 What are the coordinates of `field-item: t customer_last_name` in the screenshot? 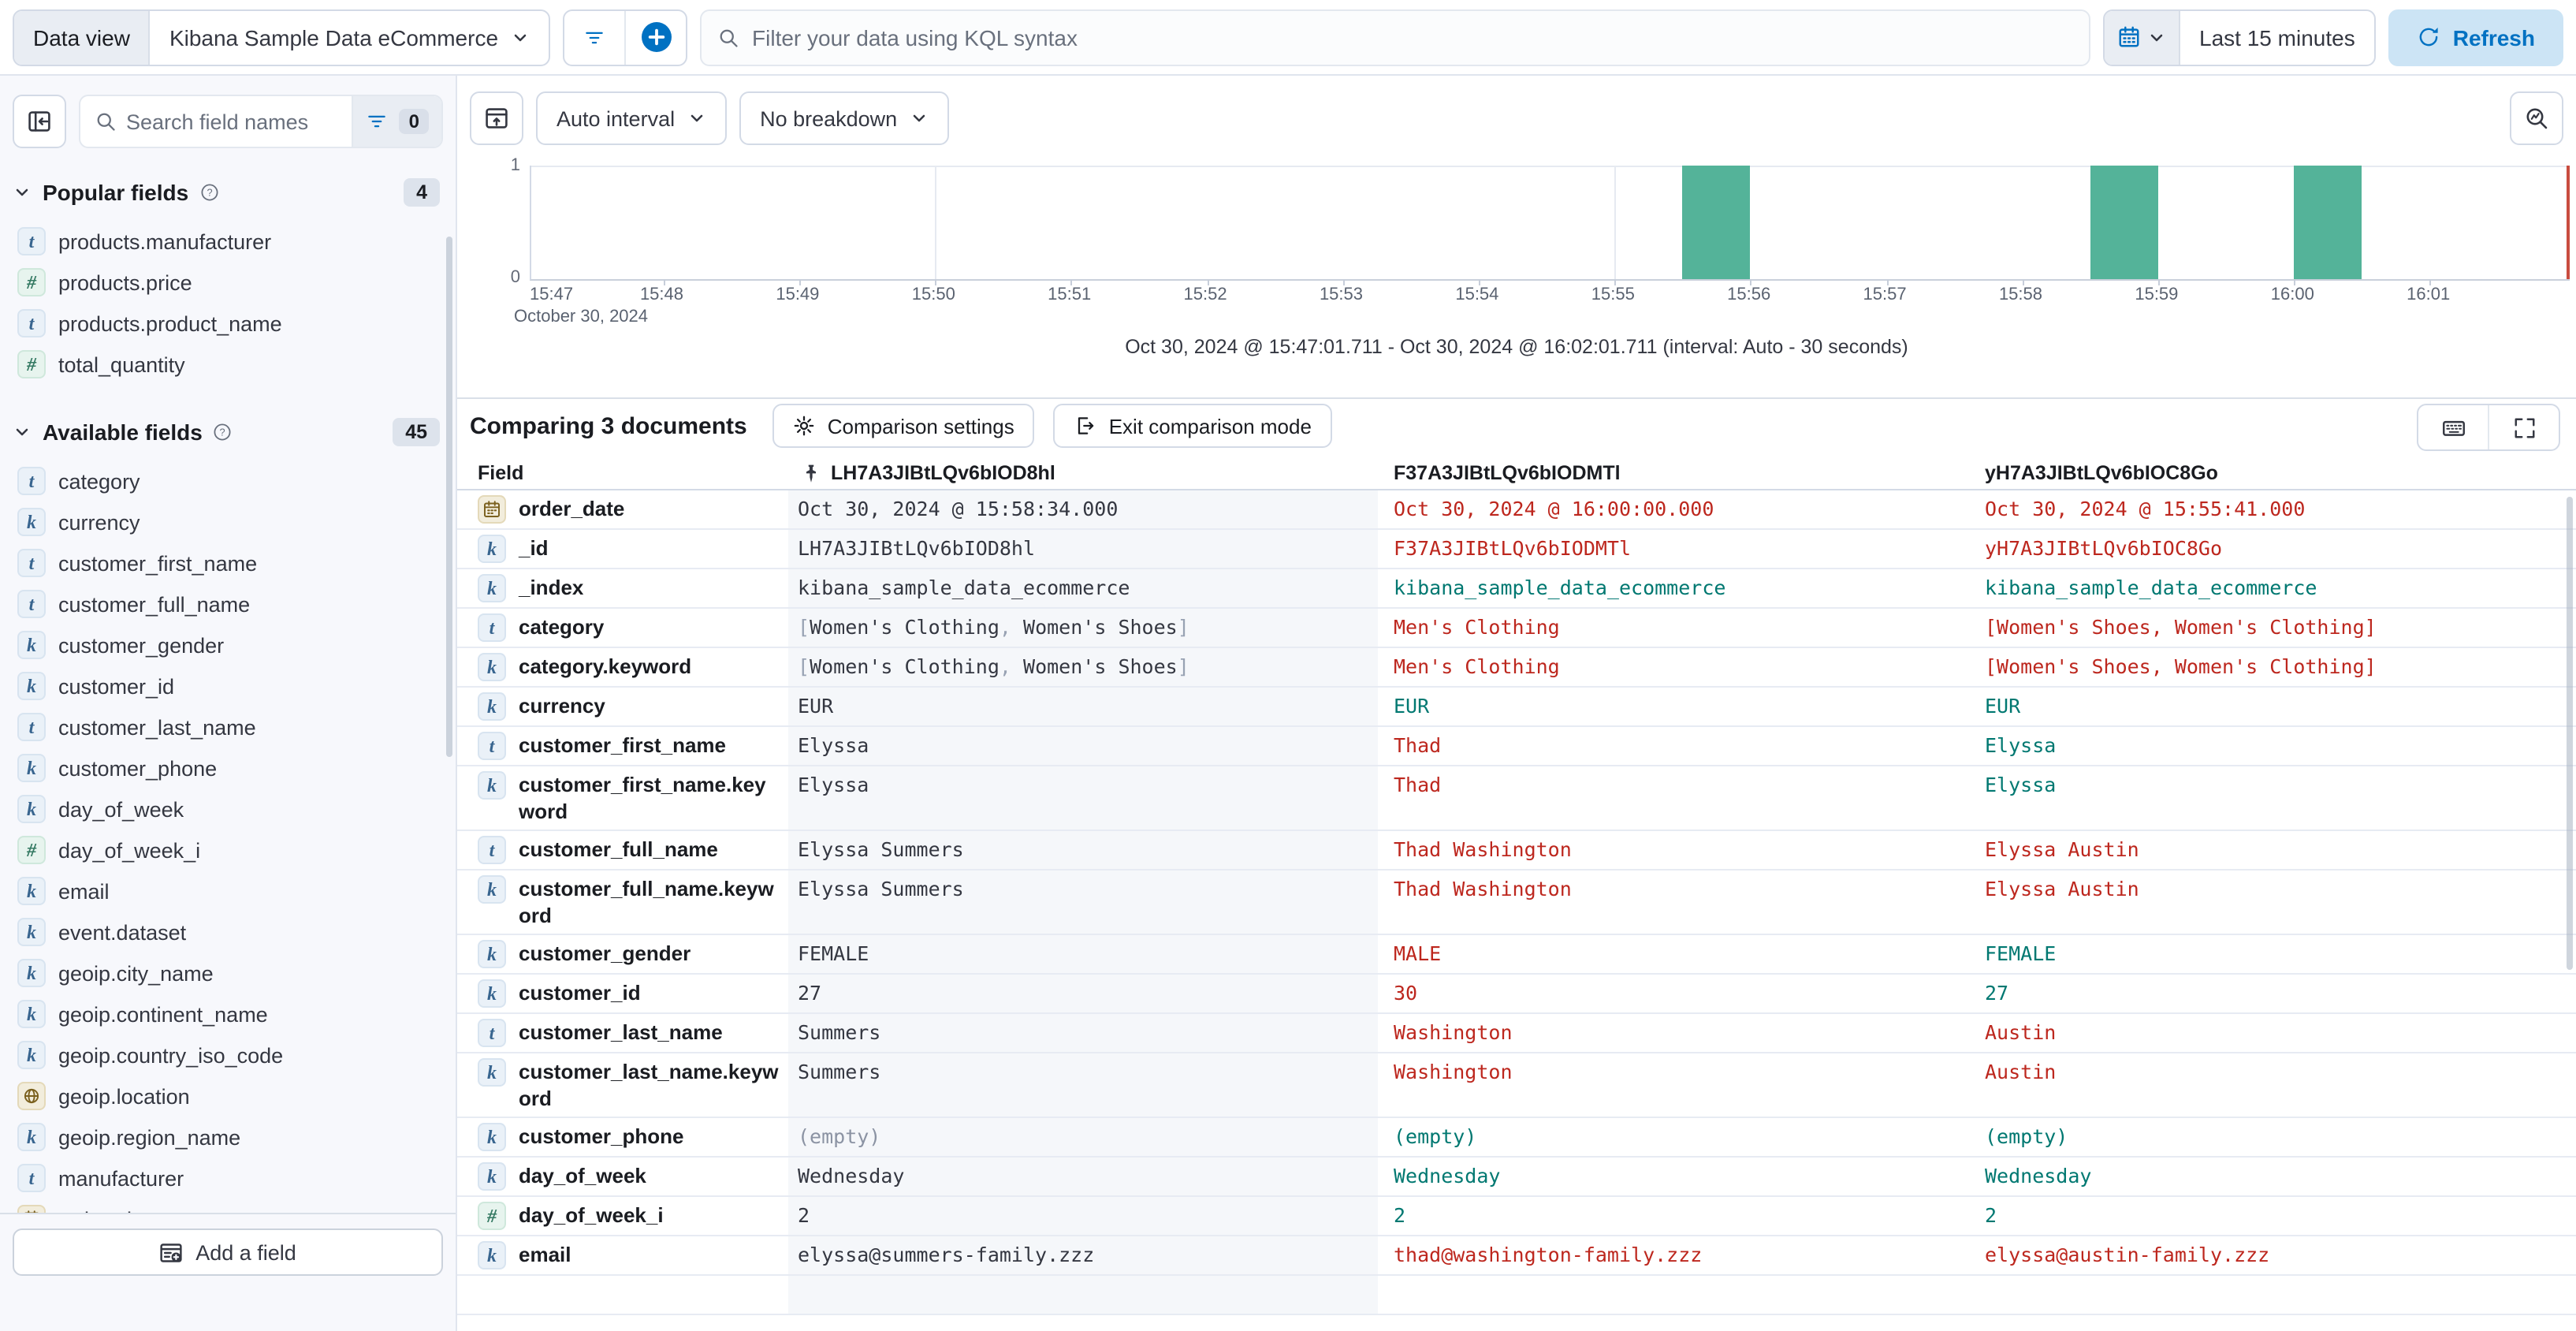 It's located at (226, 727).